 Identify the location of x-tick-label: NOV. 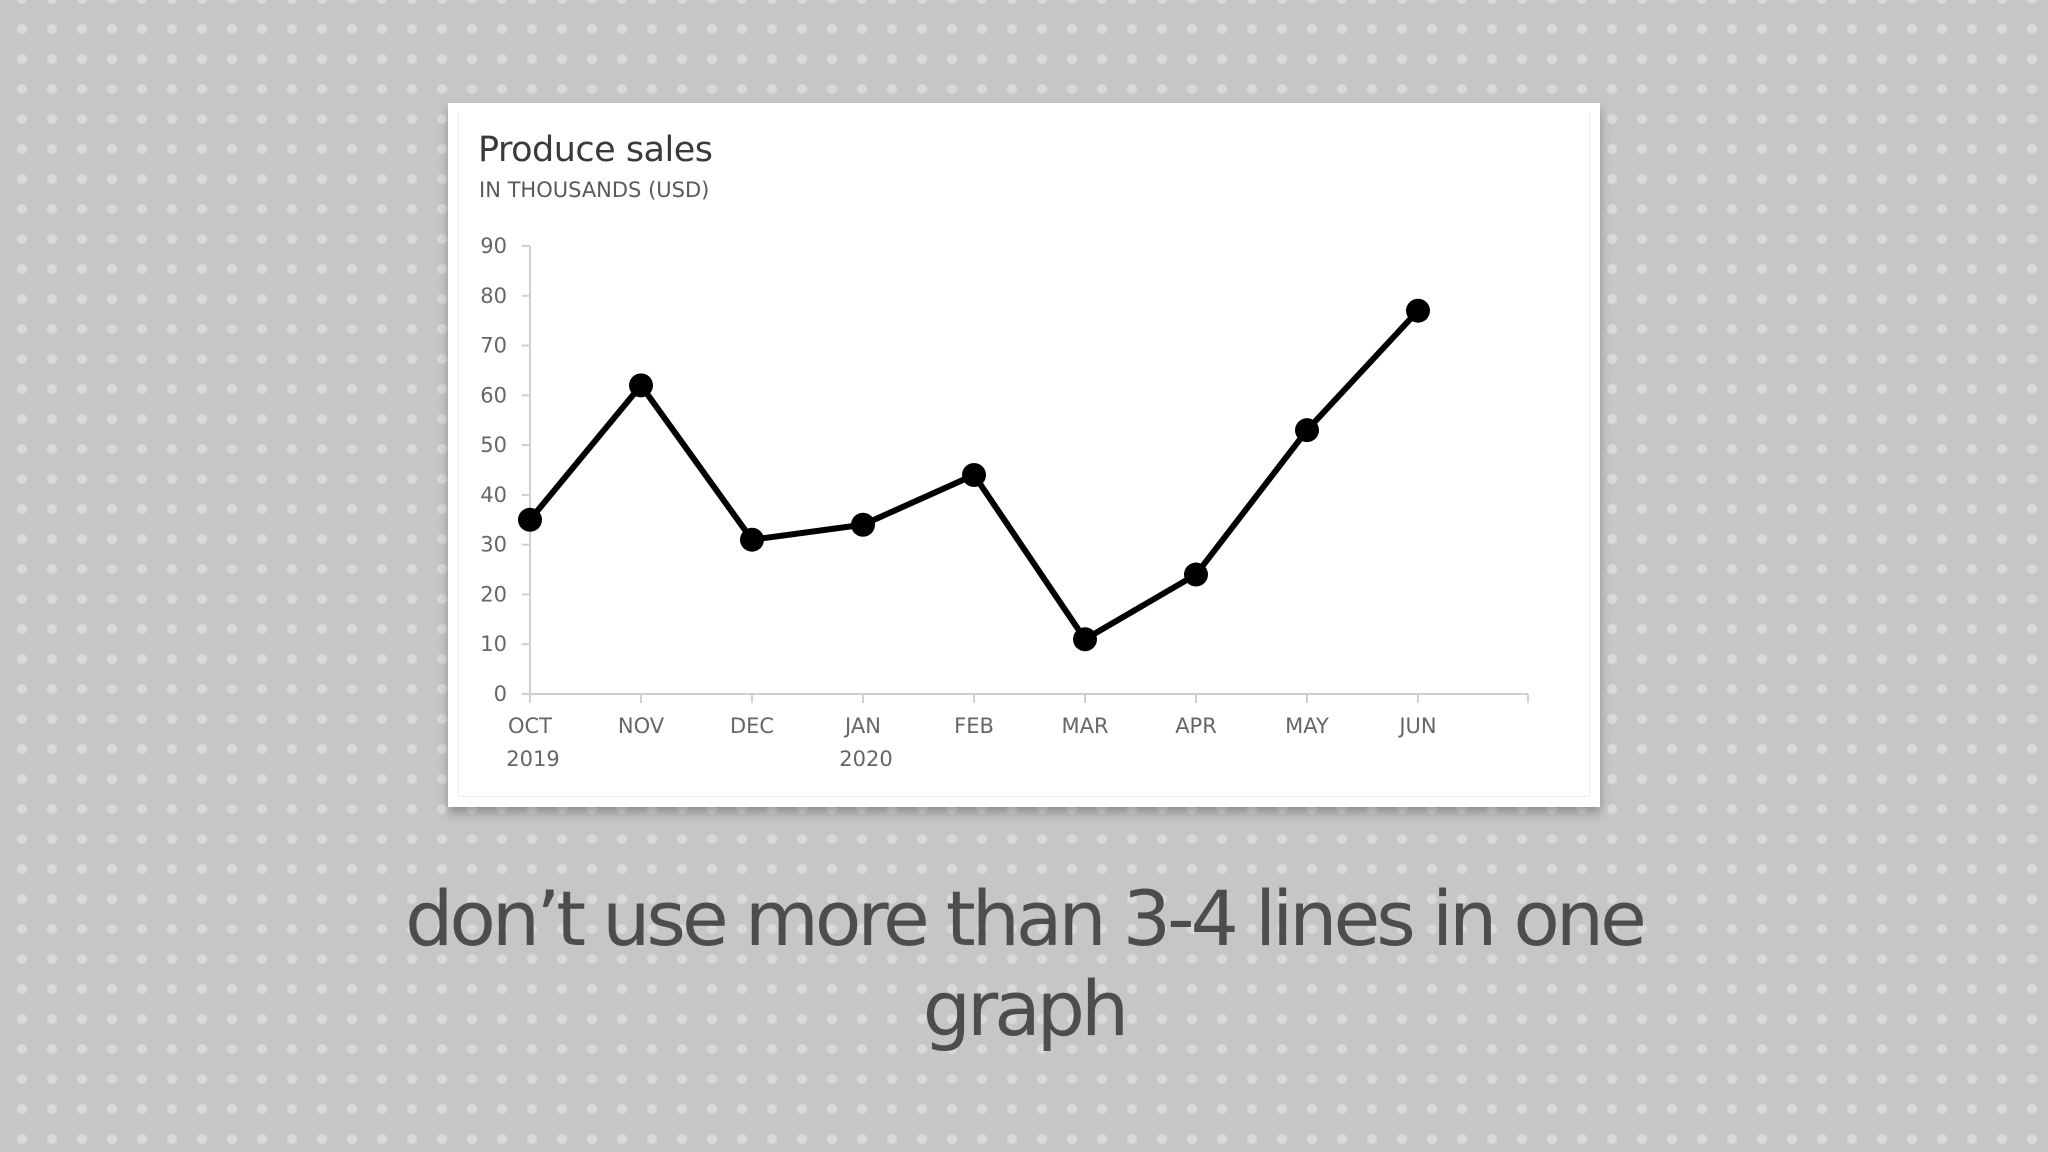
(641, 726).